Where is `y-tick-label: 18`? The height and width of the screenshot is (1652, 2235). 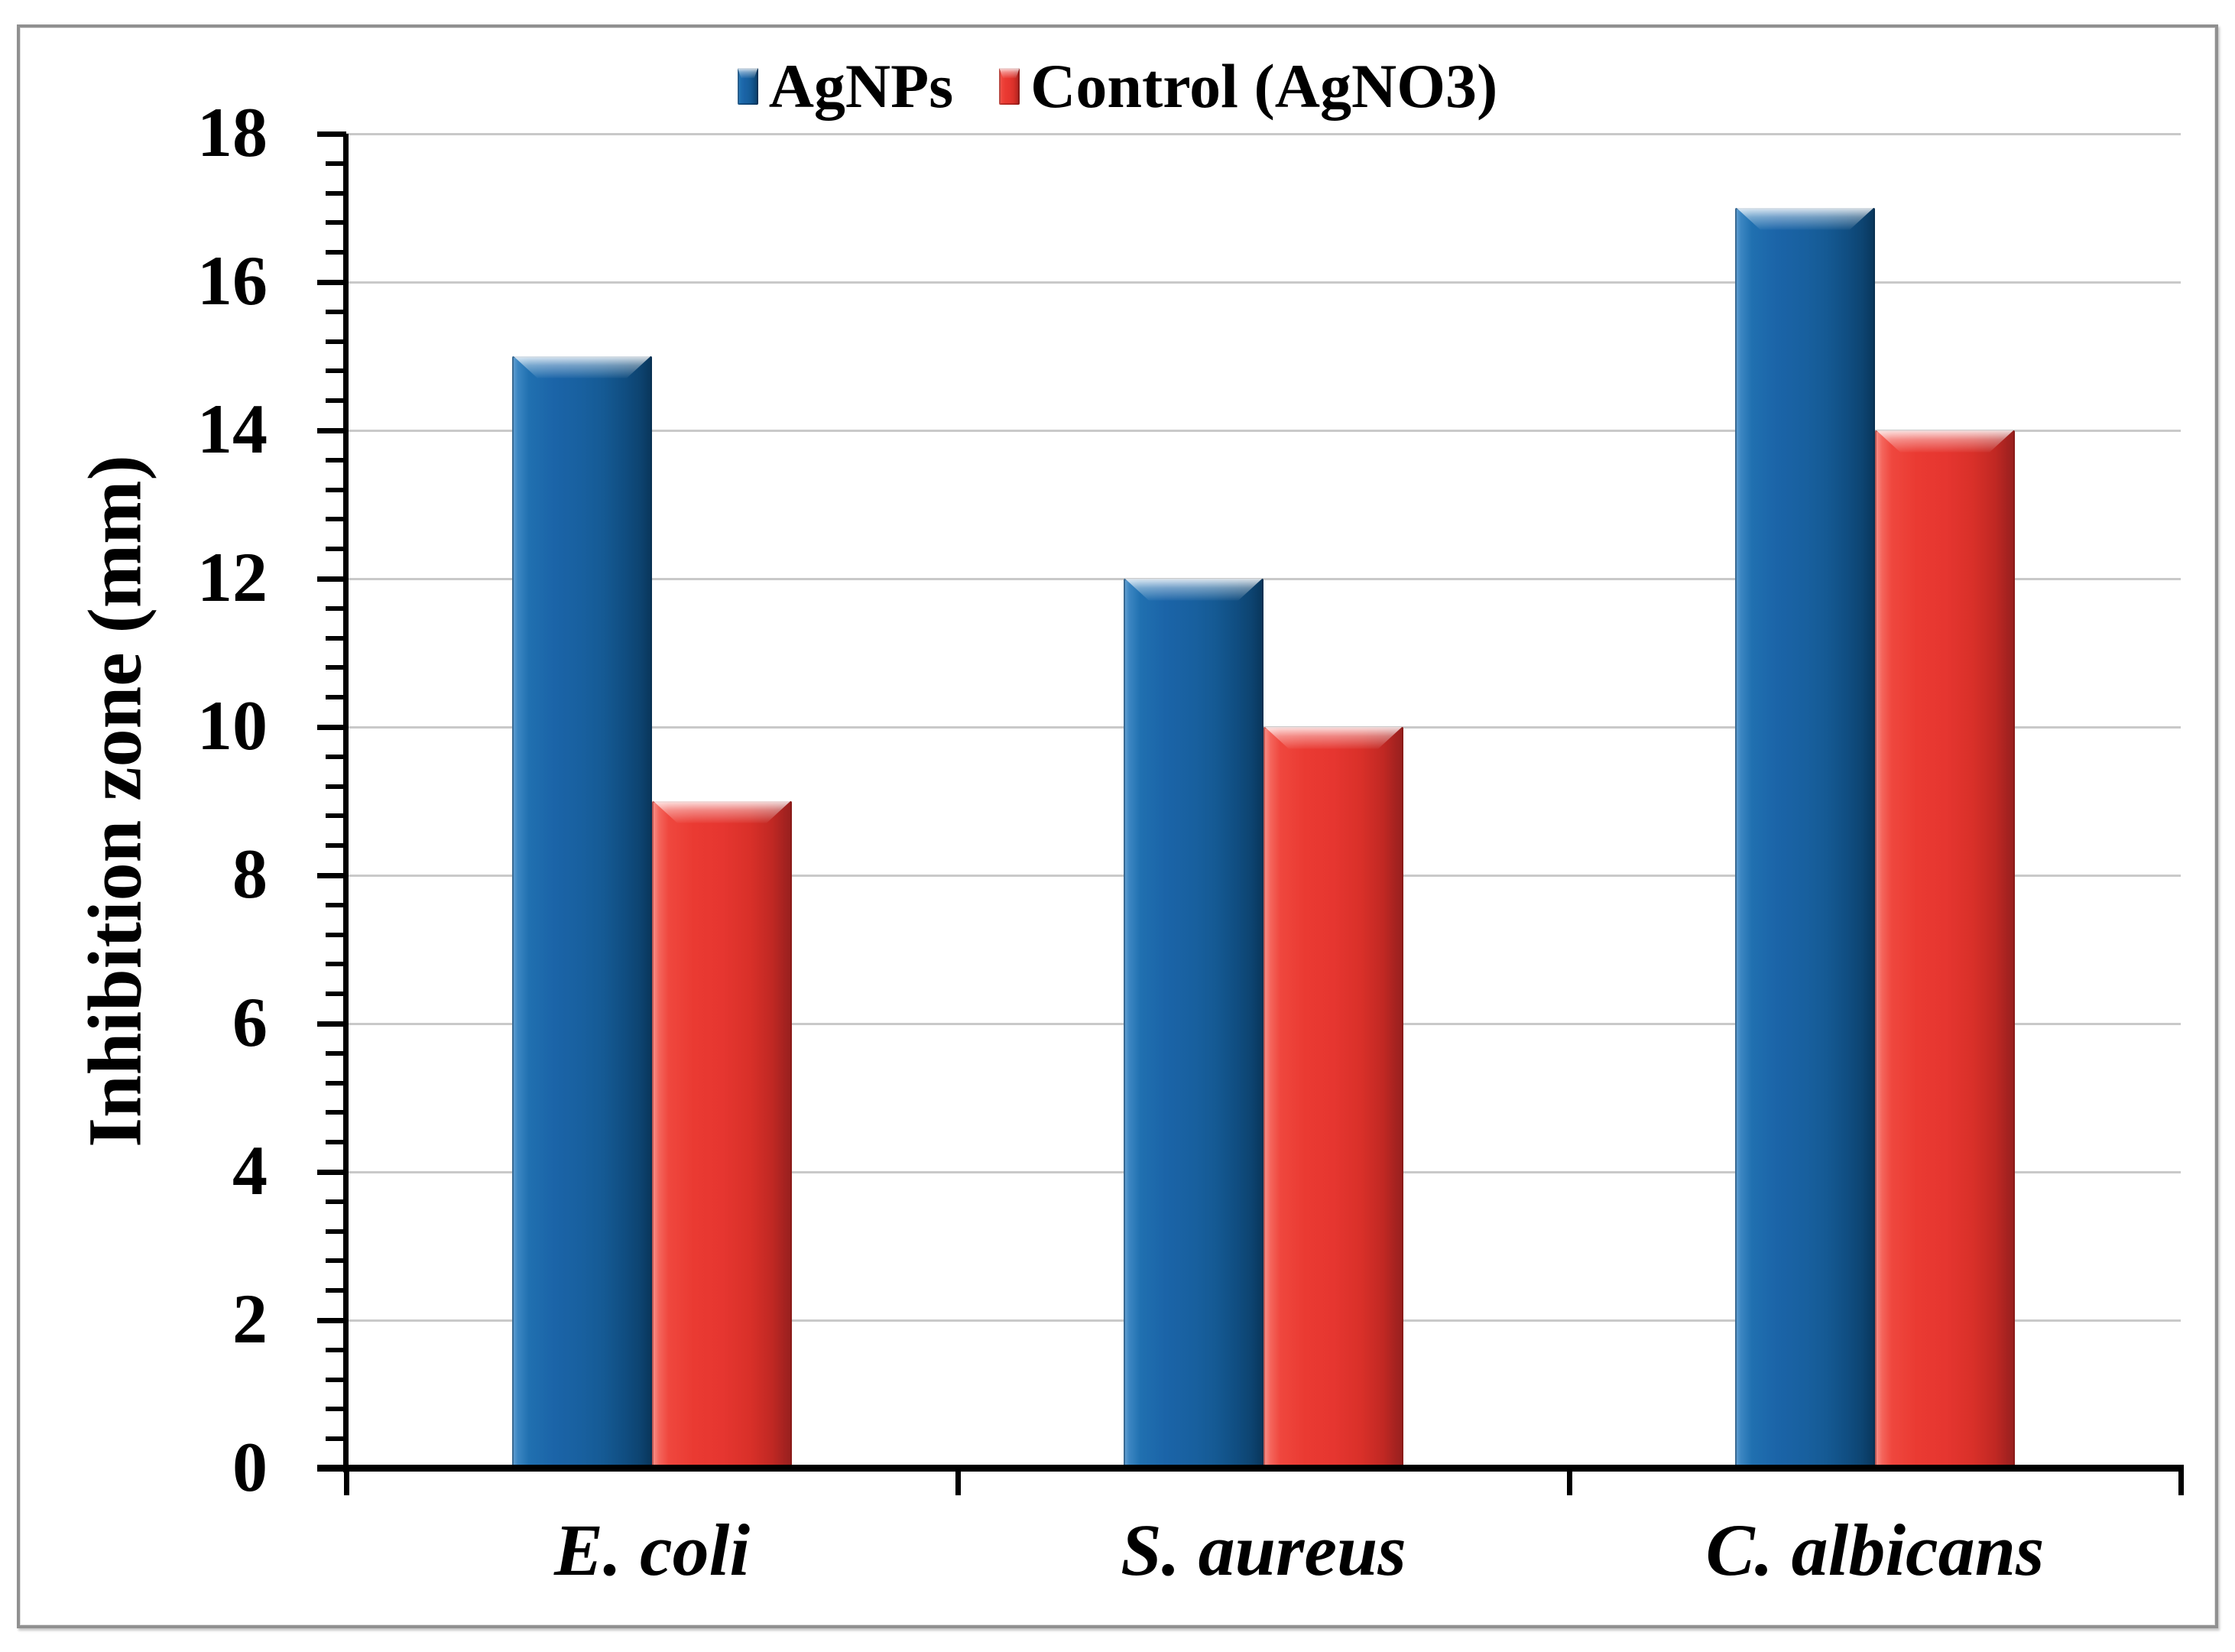 y-tick-label: 18 is located at coordinates (233, 132).